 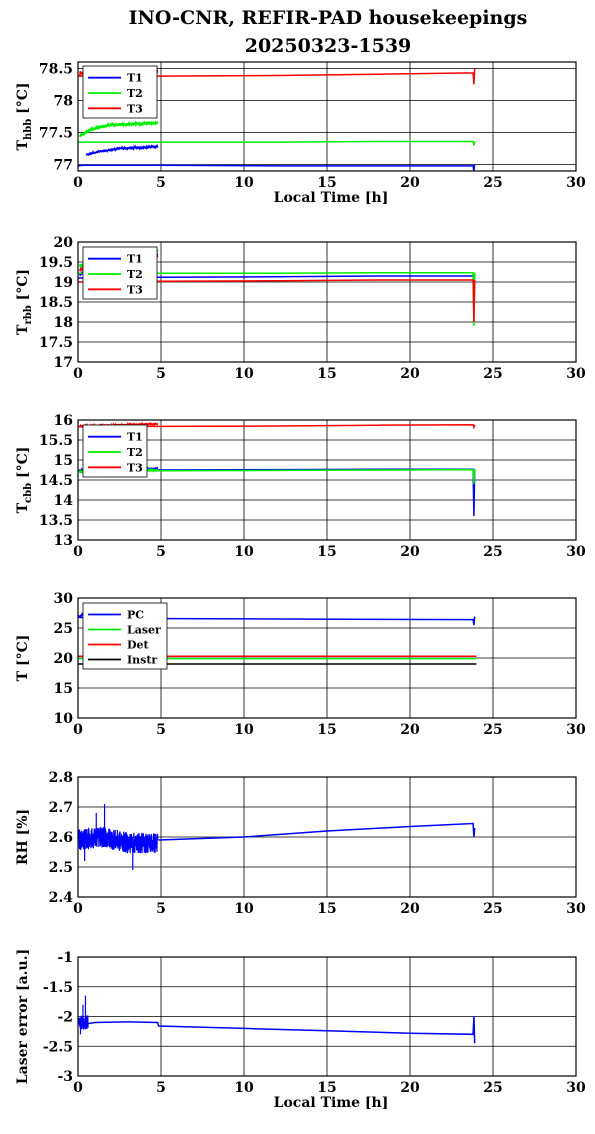 I want to click on figure-title-line2: 20250323-1539, so click(x=328, y=46).